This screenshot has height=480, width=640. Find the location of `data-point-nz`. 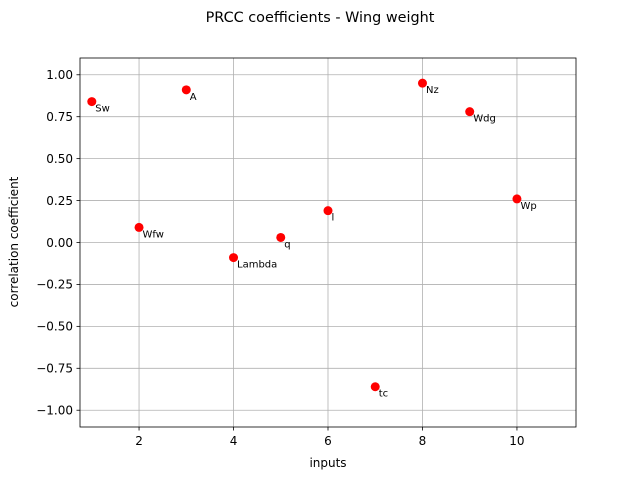

data-point-nz is located at coordinates (422, 83).